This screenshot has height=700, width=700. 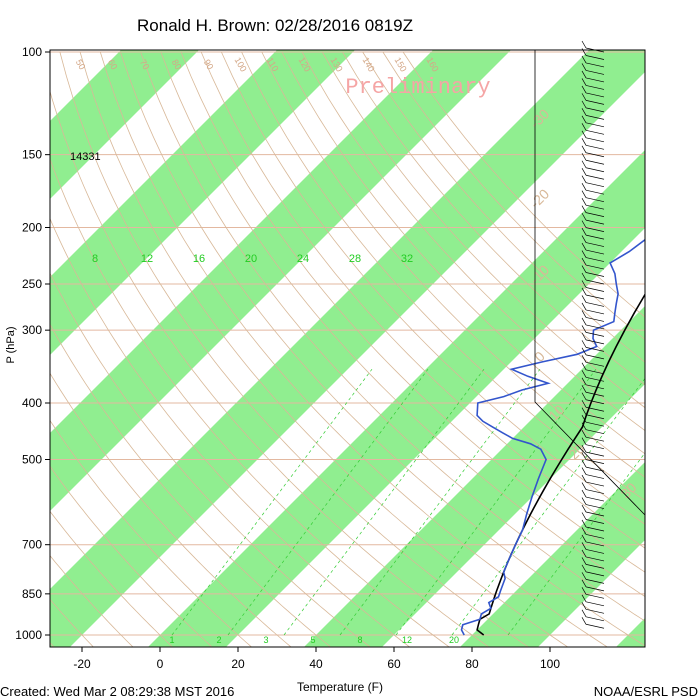 I want to click on temperature-line, so click(x=560, y=464).